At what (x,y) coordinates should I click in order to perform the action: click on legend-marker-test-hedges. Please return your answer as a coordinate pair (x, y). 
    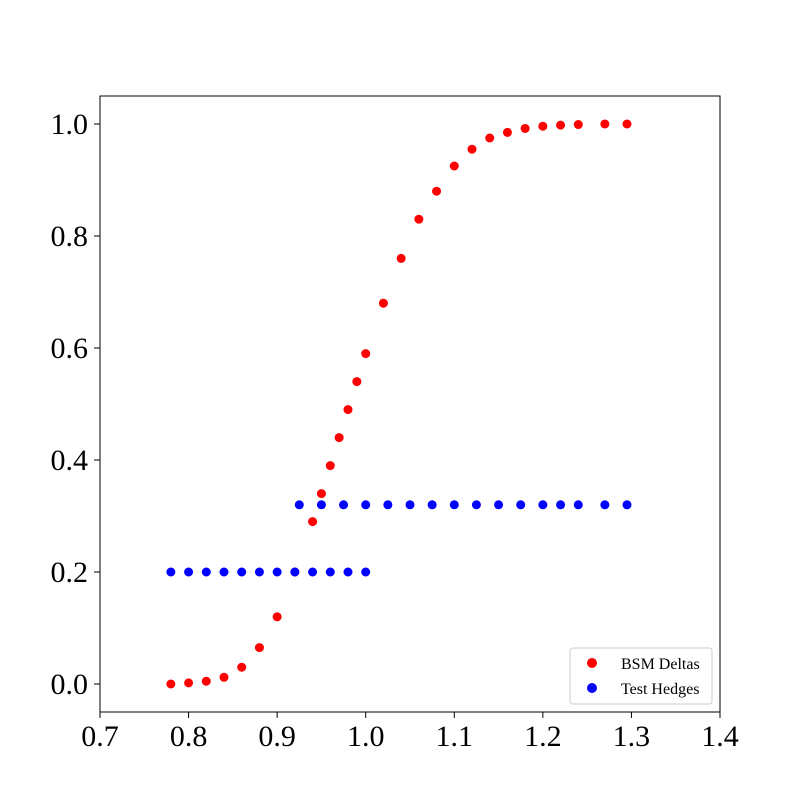
    Looking at the image, I should click on (592, 688).